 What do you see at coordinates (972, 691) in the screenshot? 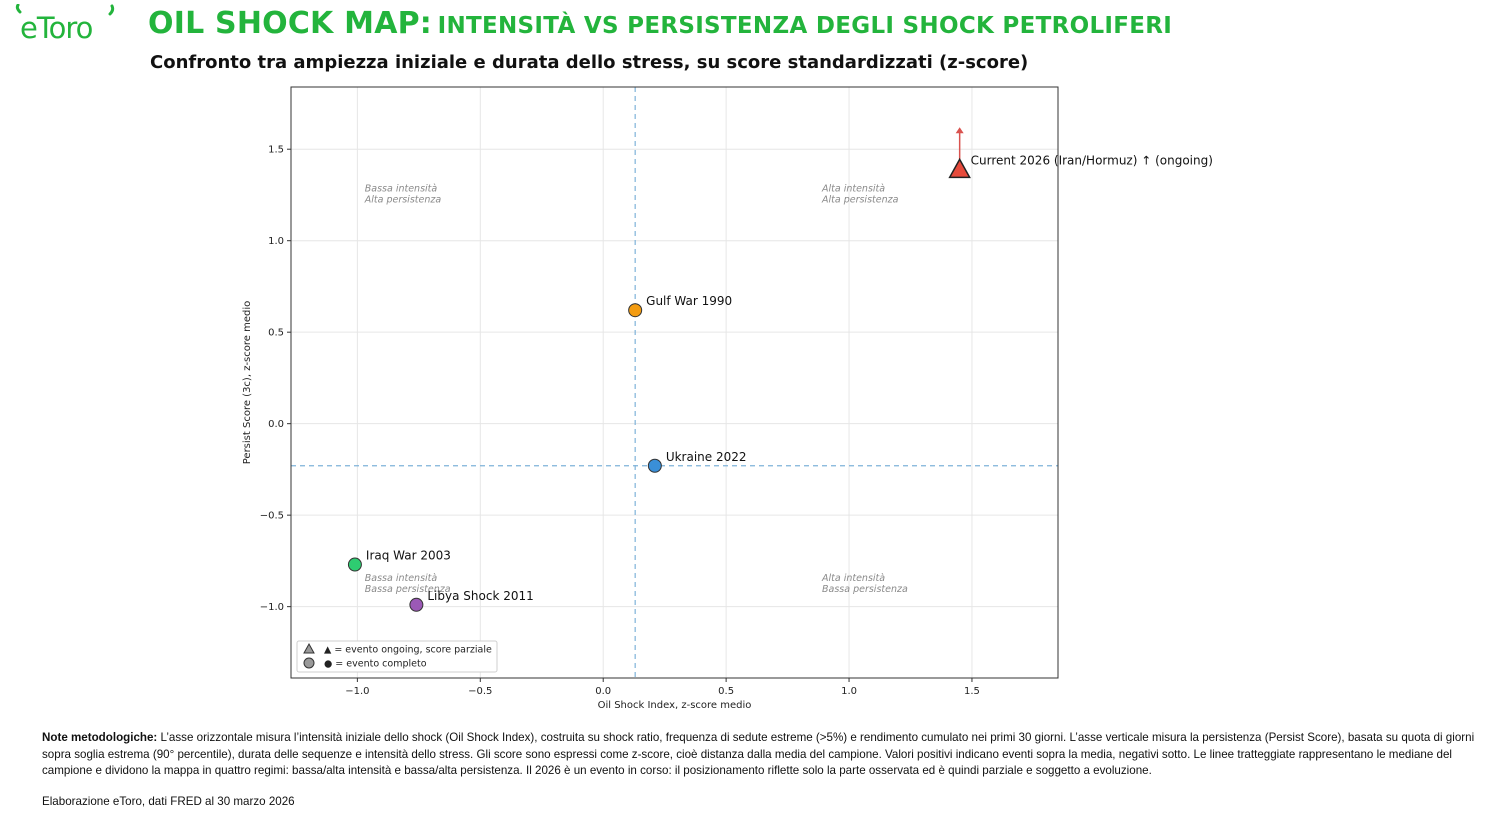
I see `x-tick-label: 1.5` at bounding box center [972, 691].